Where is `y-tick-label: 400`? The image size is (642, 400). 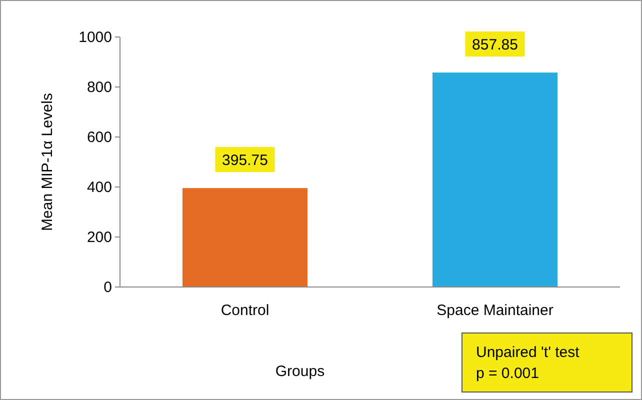 y-tick-label: 400 is located at coordinates (99, 187).